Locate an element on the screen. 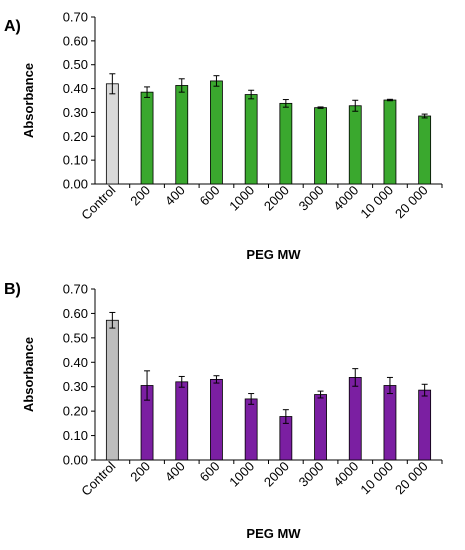 The image size is (465, 550). panel-label: A) is located at coordinates (12, 26).